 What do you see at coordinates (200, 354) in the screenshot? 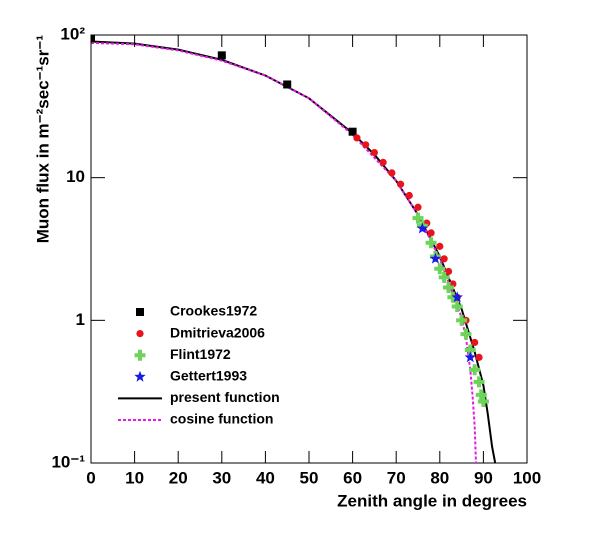
I see `legend-label: Flint1972` at bounding box center [200, 354].